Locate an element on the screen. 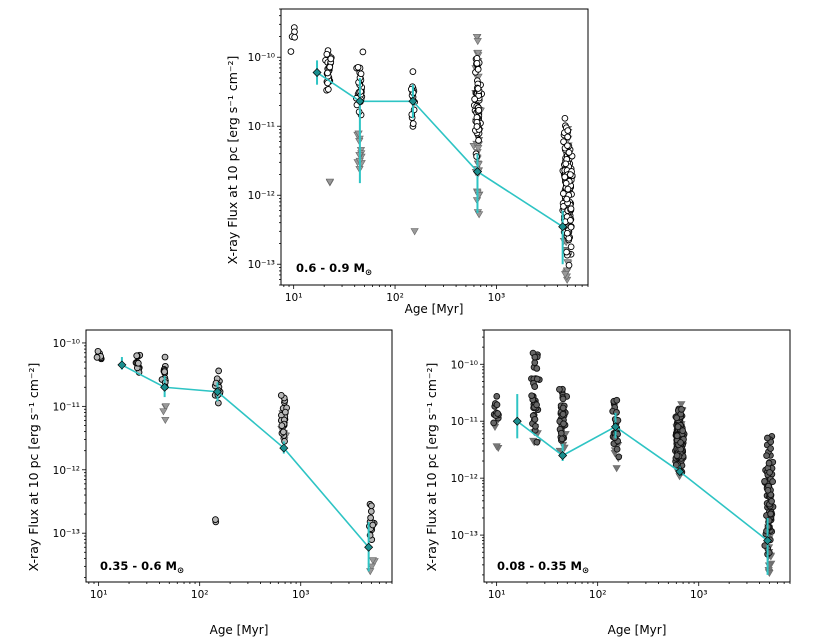  panel-bottom-left-y-tick-label: 10⁻¹² is located at coordinates (66, 471).